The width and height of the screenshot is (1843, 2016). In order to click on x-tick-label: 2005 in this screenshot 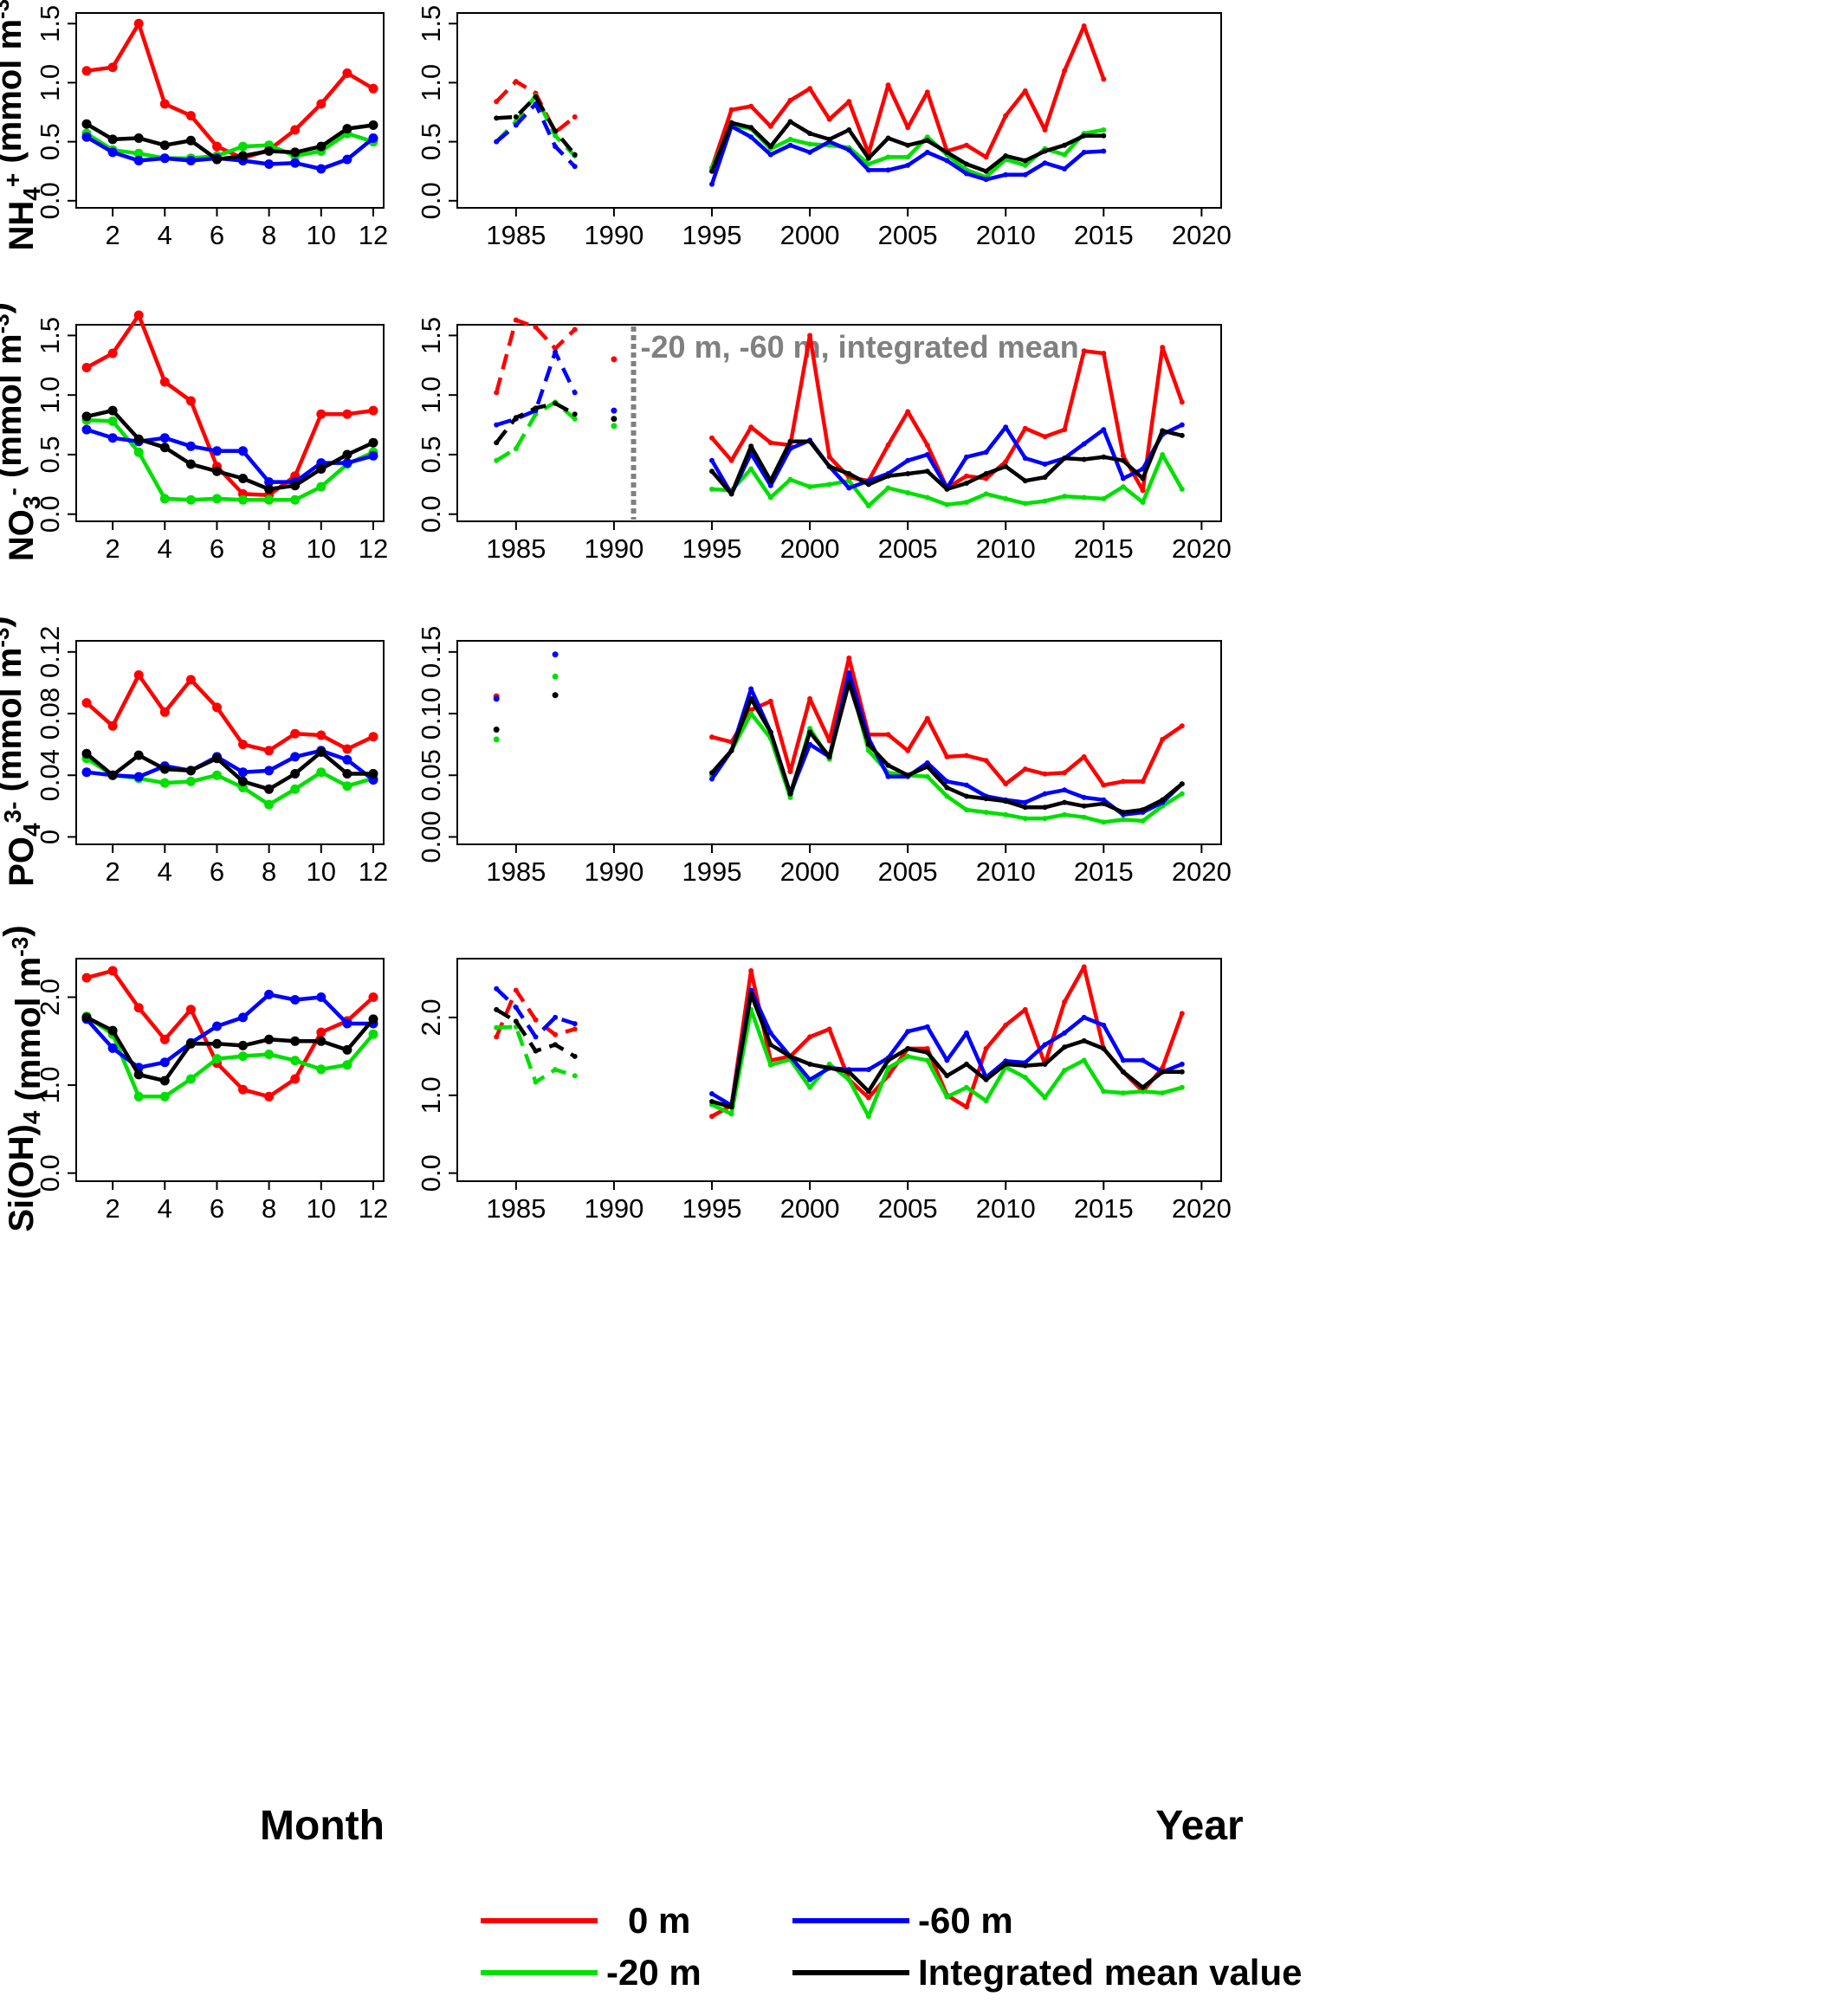, I will do `click(908, 1208)`.